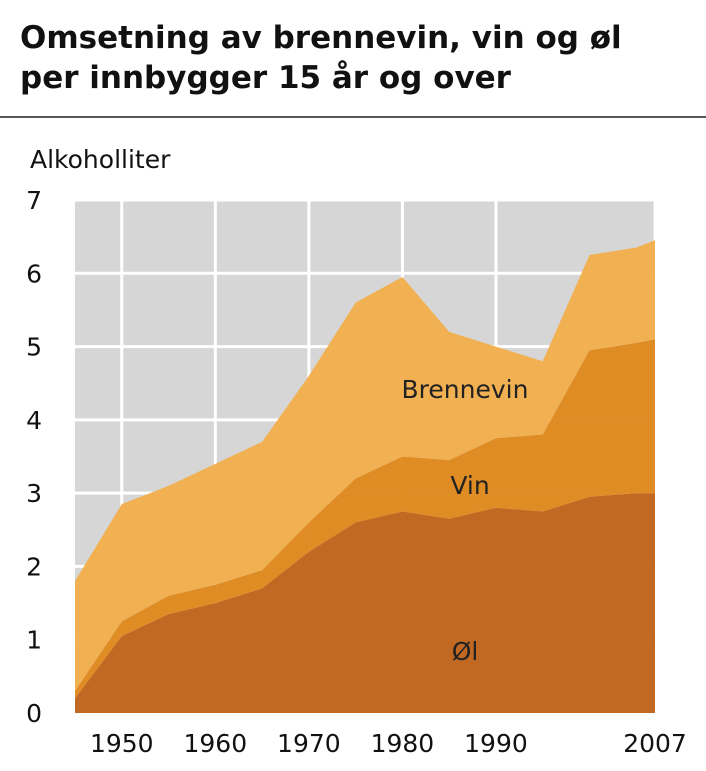 The image size is (706, 771). I want to click on x-tick-label: 1960, so click(216, 743).